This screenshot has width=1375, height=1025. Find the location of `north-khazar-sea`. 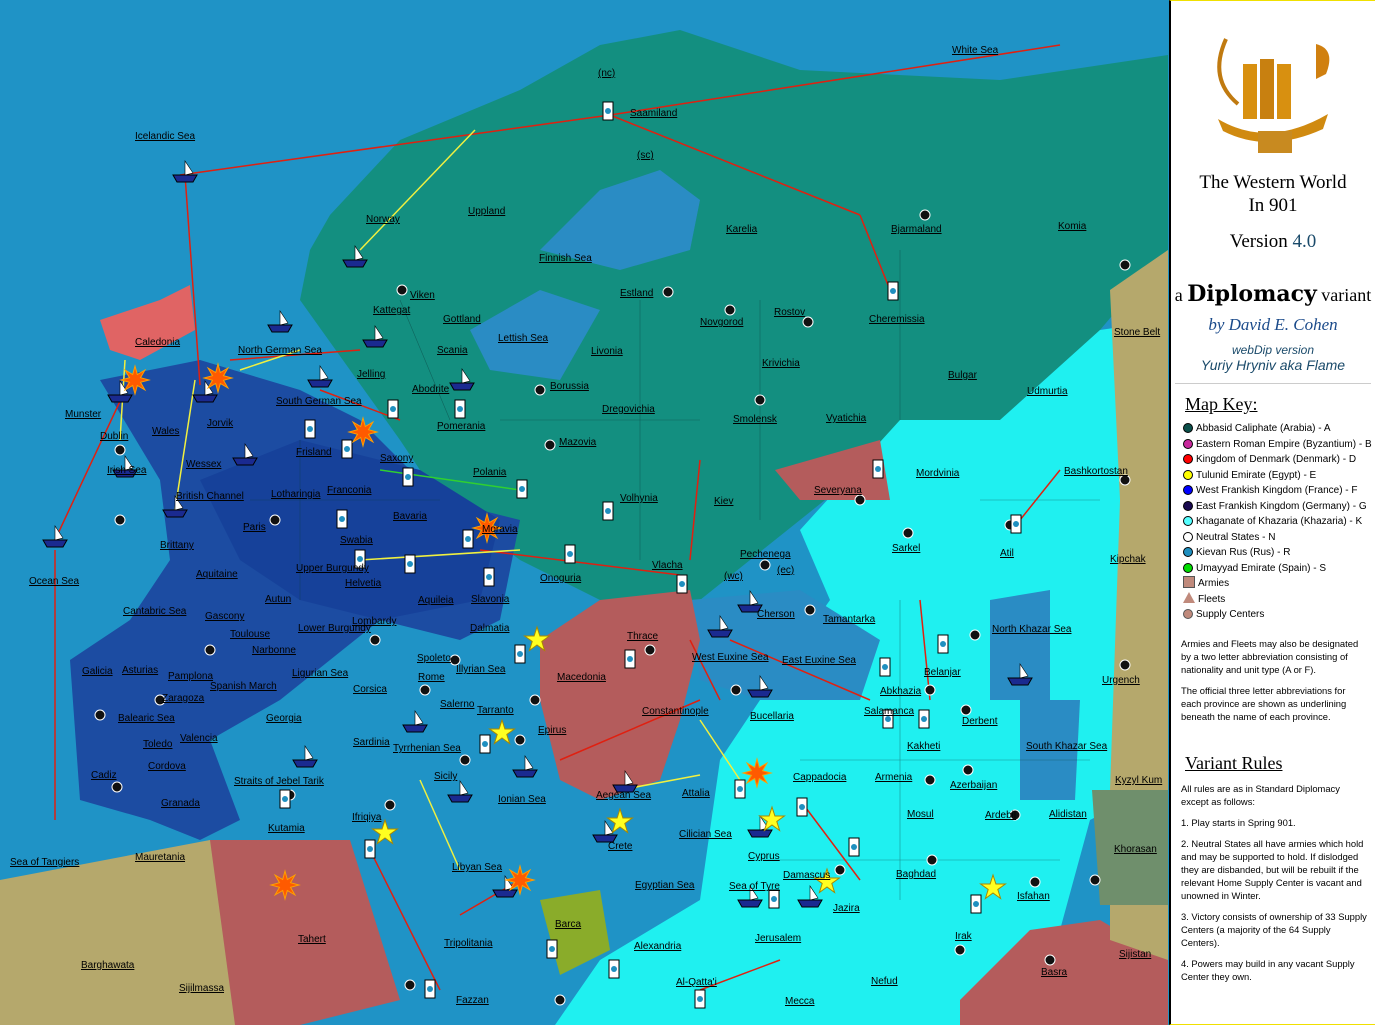

north-khazar-sea is located at coordinates (1020, 645).